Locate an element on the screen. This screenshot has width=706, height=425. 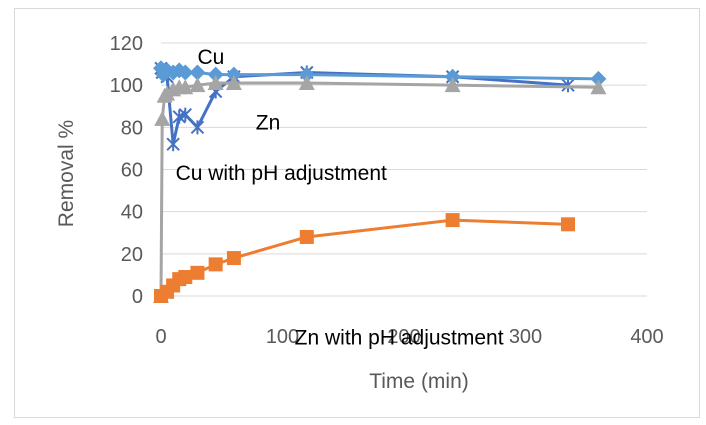
x-axis-title: Time (min) is located at coordinates (419, 381).